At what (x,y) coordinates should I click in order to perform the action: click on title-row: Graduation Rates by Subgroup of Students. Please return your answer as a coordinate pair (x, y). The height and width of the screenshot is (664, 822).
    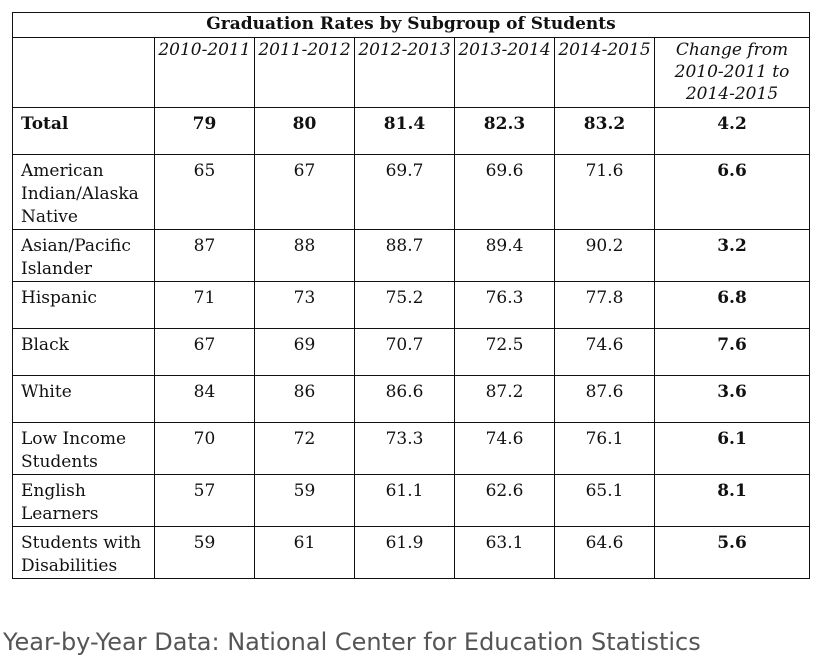
    Looking at the image, I should click on (411, 25).